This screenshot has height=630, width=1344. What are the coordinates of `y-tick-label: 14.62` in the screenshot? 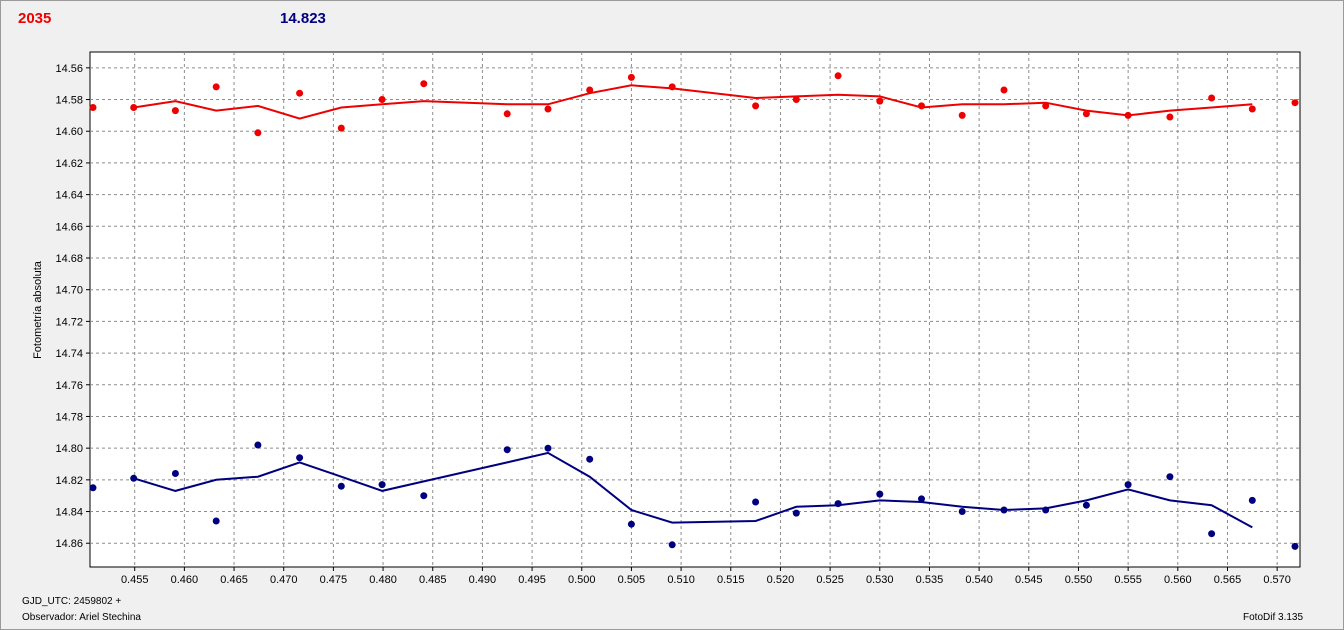 It's located at (69, 164).